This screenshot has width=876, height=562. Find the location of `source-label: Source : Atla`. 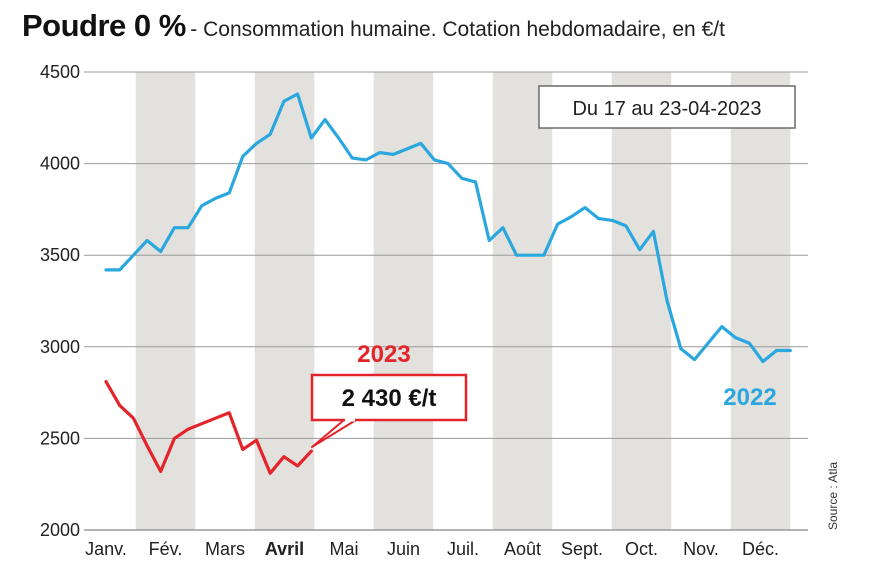

source-label: Source : Atla is located at coordinates (833, 496).